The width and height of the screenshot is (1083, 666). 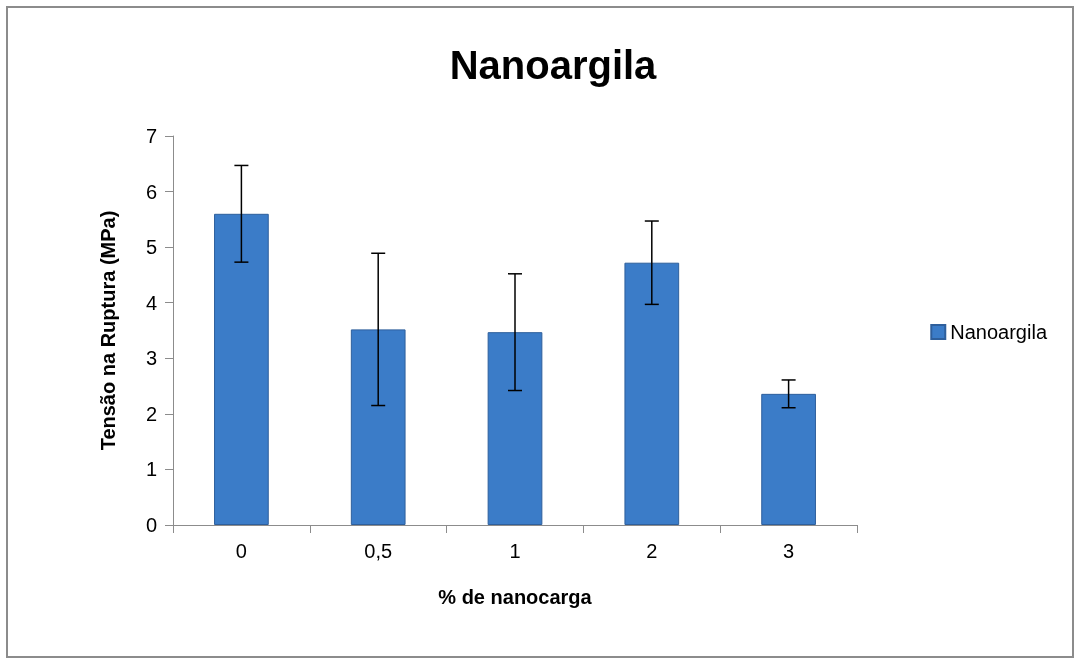 What do you see at coordinates (515, 597) in the screenshot?
I see `x-axis-title: % de nanocarga` at bounding box center [515, 597].